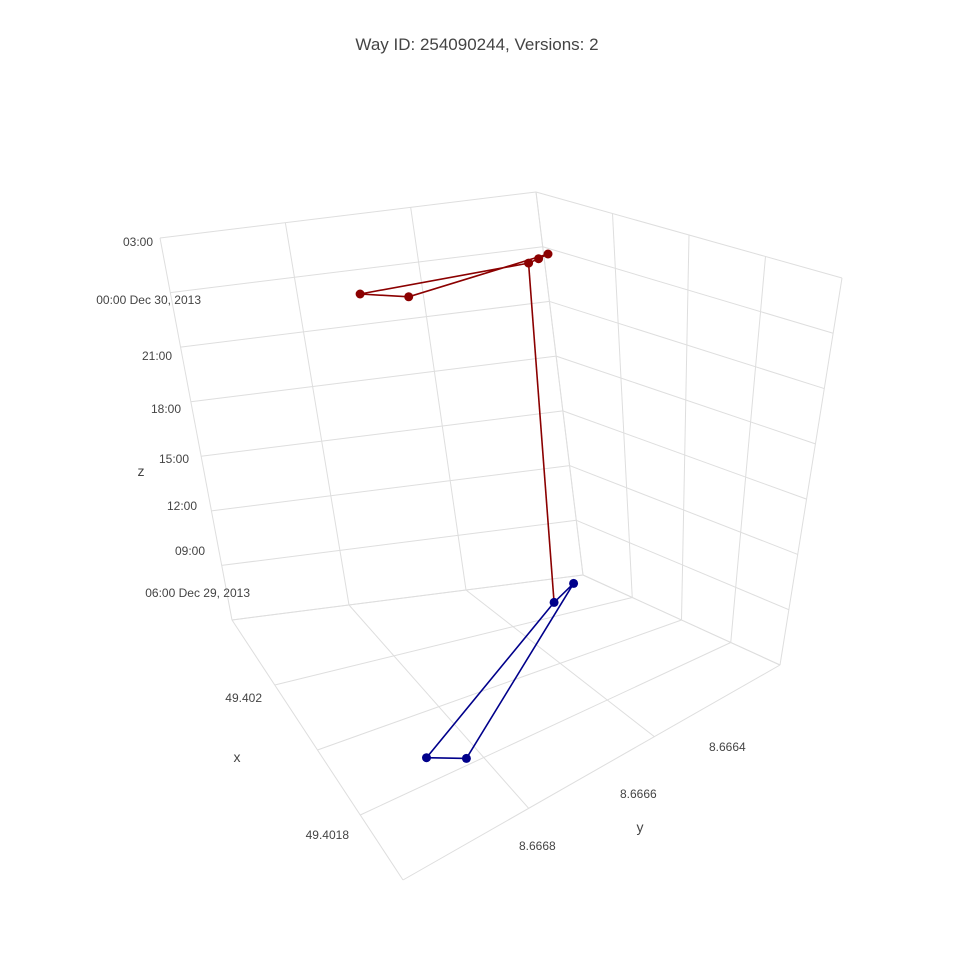  I want to click on z-axis-title: z, so click(141, 471).